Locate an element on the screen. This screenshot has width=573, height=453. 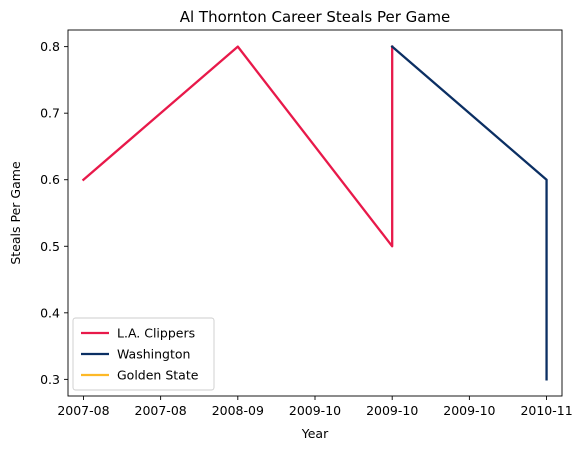
legend-label-l-a-clippers: L.A. Clippers is located at coordinates (156, 333).